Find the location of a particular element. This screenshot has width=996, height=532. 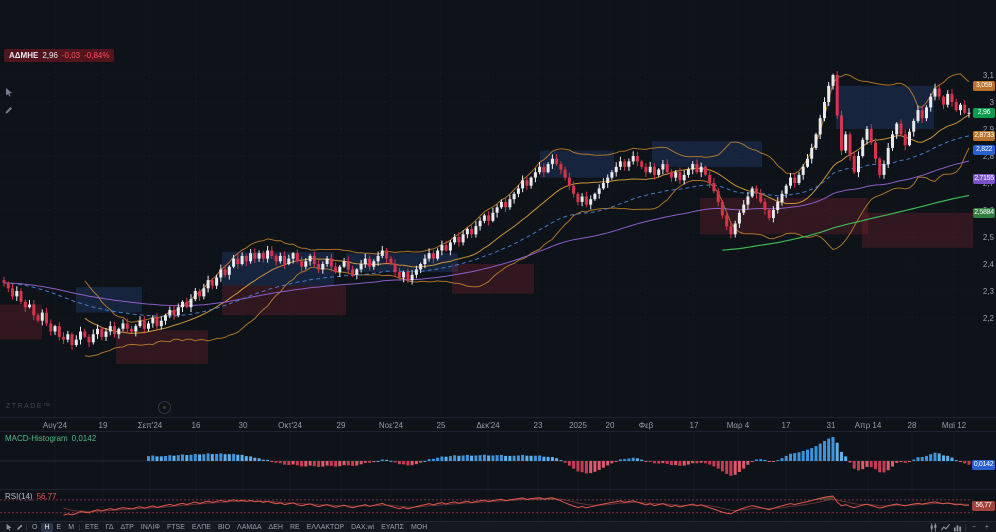

time-tick: 19 is located at coordinates (103, 425).